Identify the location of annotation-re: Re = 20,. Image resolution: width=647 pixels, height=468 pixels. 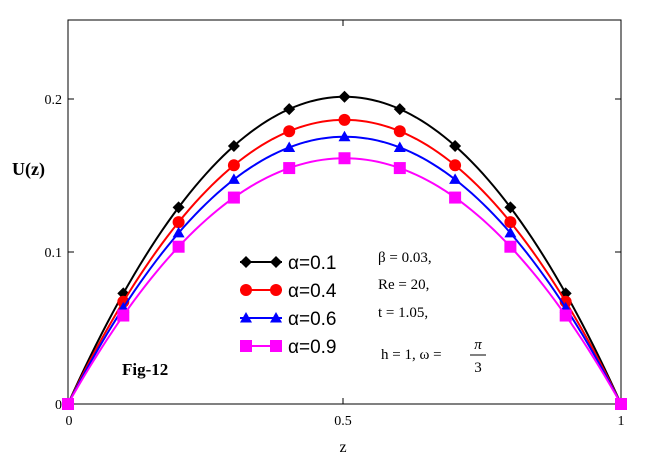
(403, 285).